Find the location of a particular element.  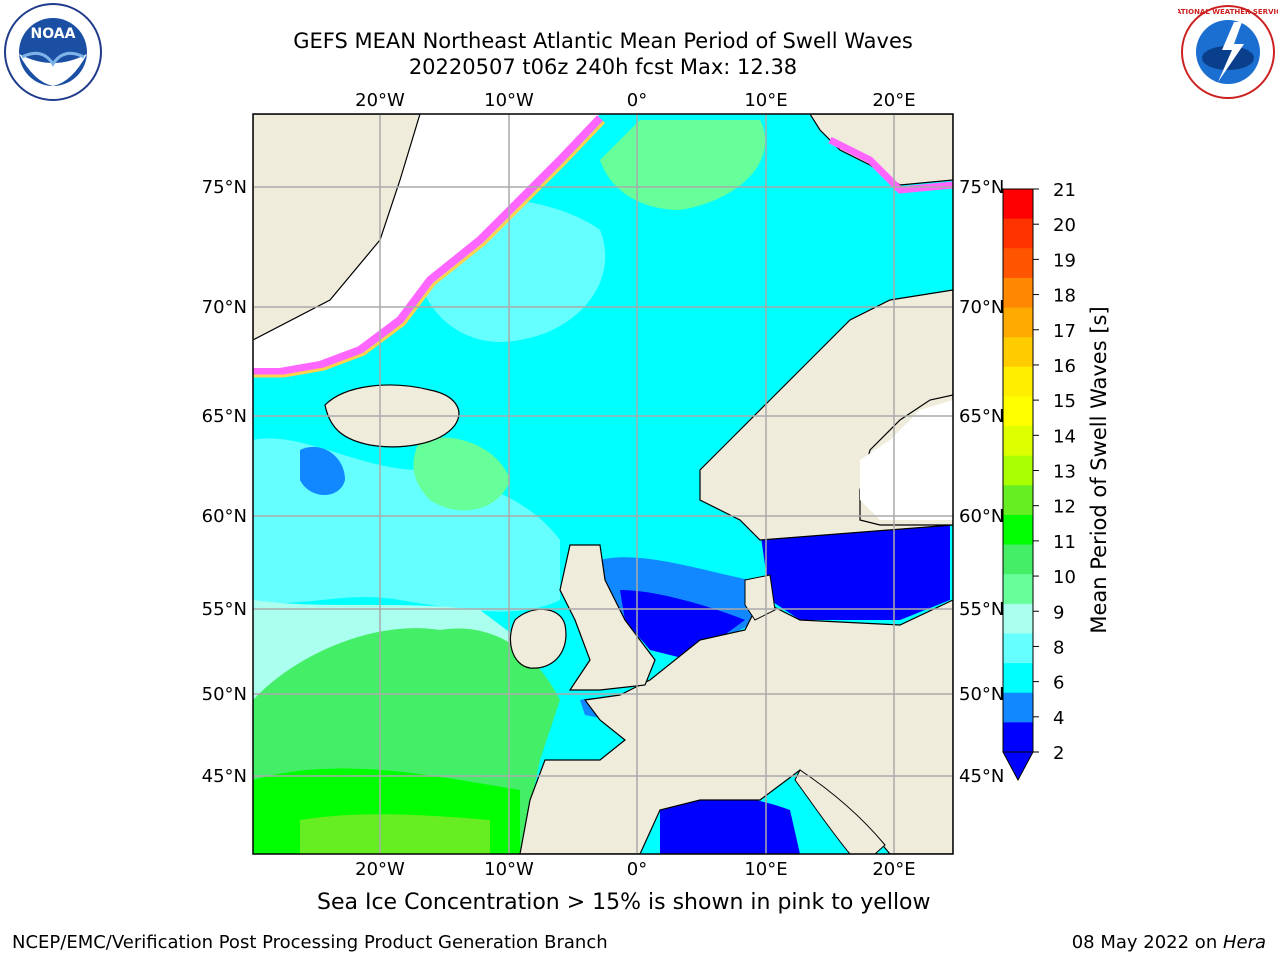

swell-band-9-10-mid is located at coordinates (461, 474).